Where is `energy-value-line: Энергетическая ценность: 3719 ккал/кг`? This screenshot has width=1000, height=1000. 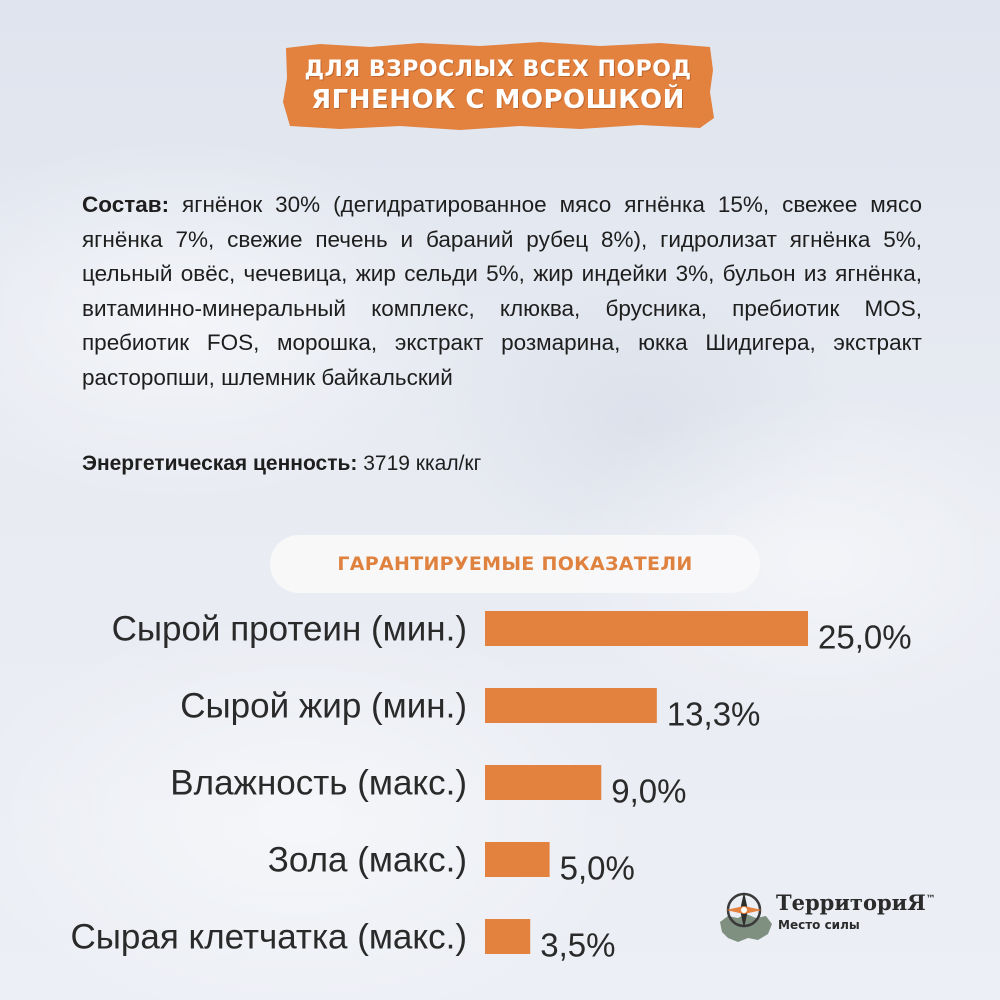 energy-value-line: Энергетическая ценность: 3719 ккал/кг is located at coordinates (281, 464).